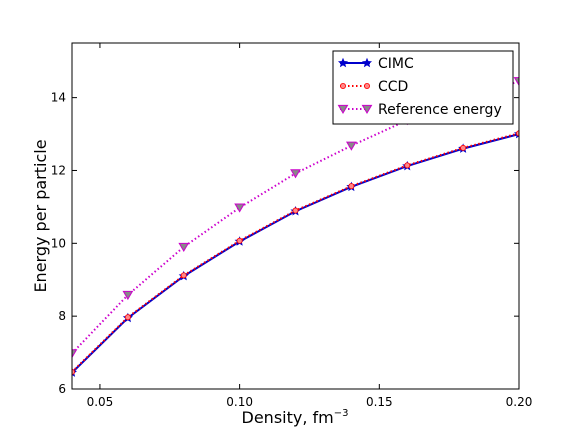  What do you see at coordinates (62, 316) in the screenshot?
I see `y-tick-label: 8` at bounding box center [62, 316].